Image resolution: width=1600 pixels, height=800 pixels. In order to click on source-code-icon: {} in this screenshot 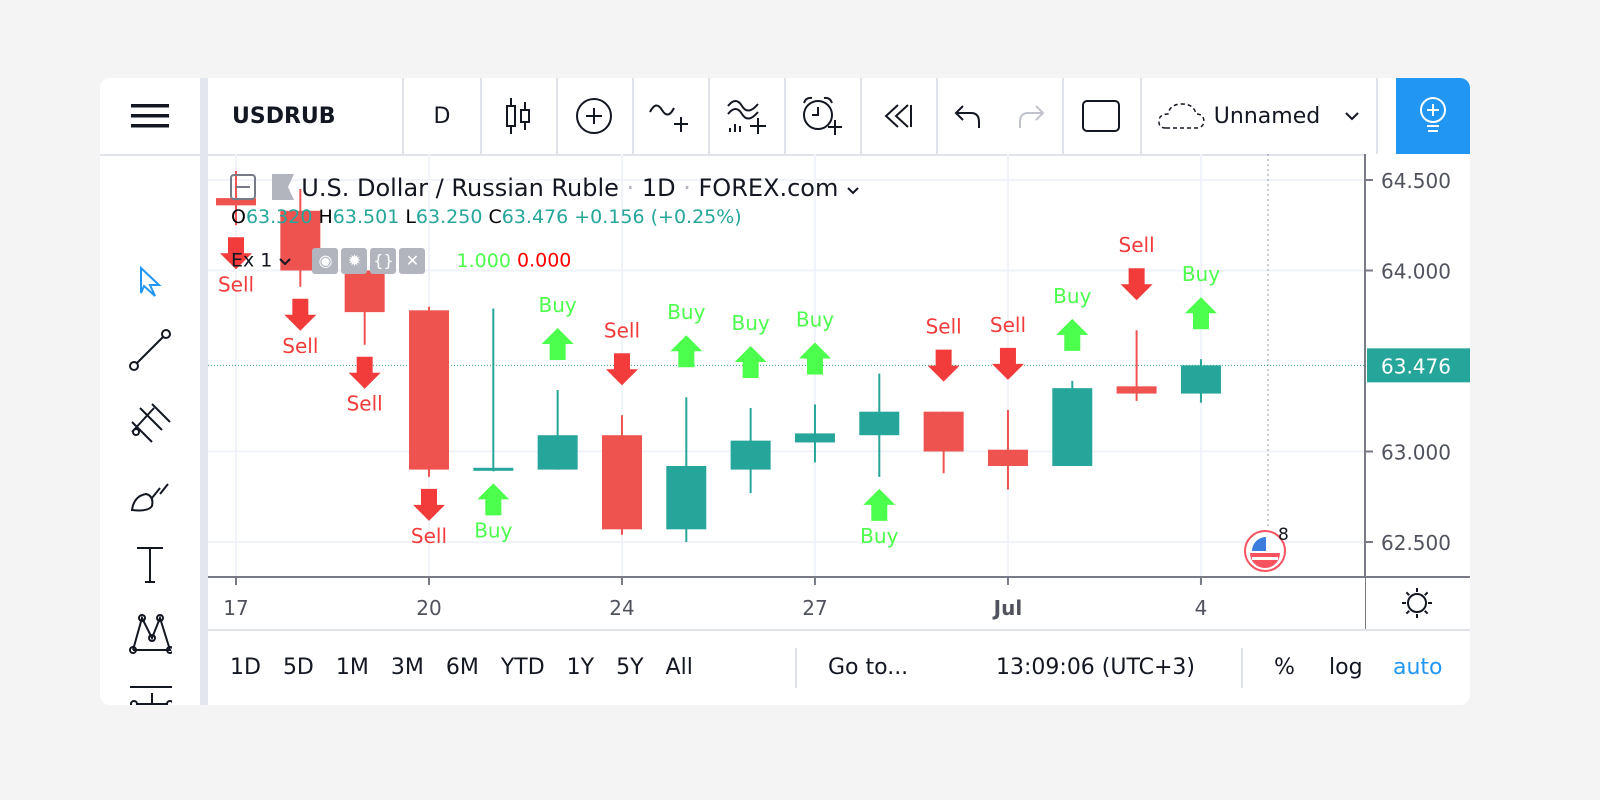, I will do `click(383, 261)`.